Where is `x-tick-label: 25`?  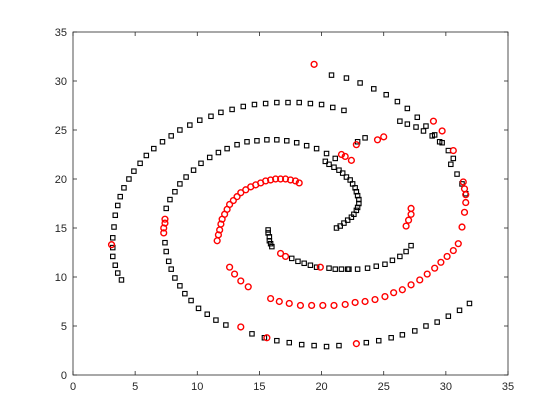
x-tick-label: 25 is located at coordinates (384, 387).